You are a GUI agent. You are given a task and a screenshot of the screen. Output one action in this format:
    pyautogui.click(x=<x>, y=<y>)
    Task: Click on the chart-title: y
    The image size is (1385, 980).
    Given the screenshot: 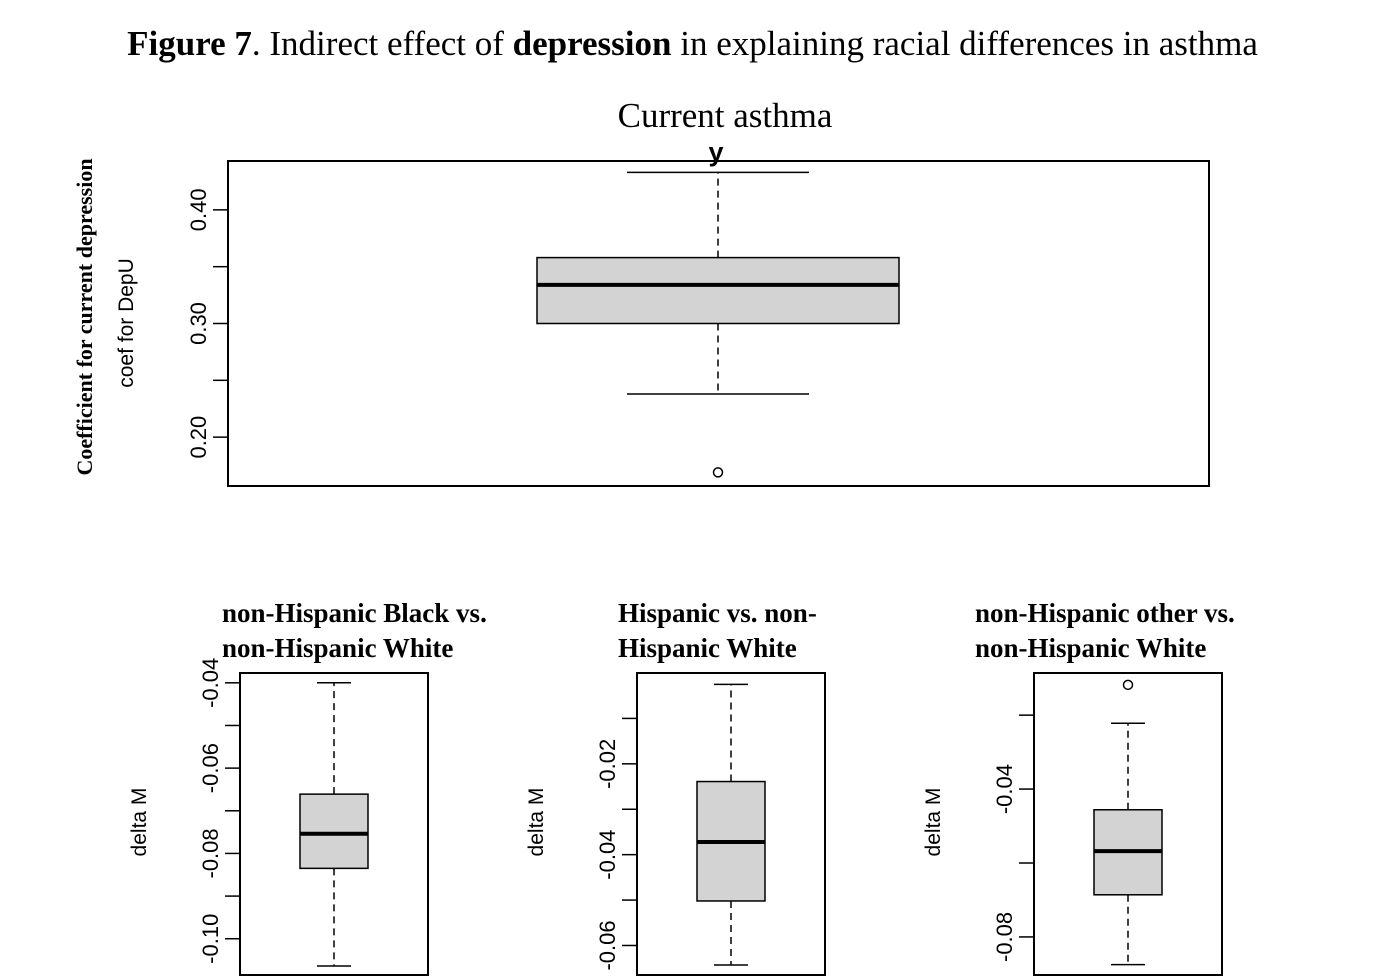 What is the action you would take?
    pyautogui.click(x=715, y=152)
    